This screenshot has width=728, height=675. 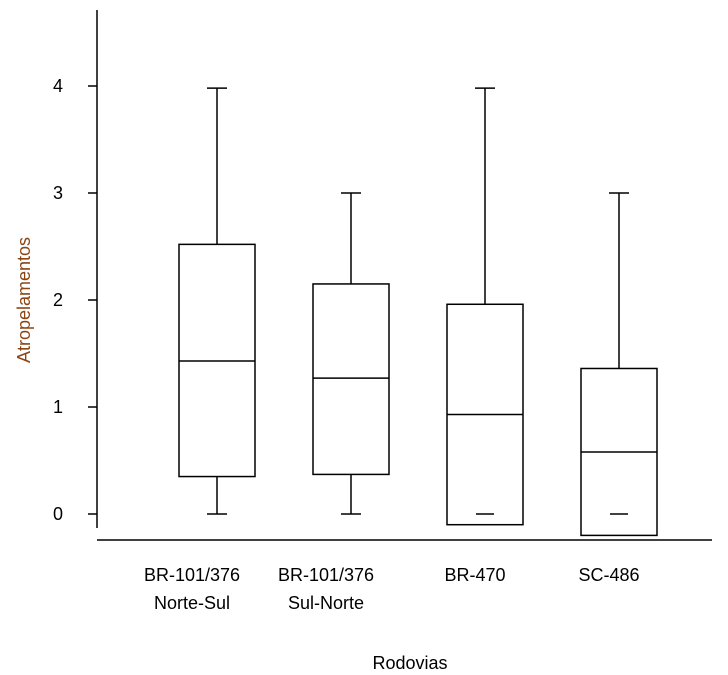 What do you see at coordinates (608, 575) in the screenshot?
I see `category-label: SC-486` at bounding box center [608, 575].